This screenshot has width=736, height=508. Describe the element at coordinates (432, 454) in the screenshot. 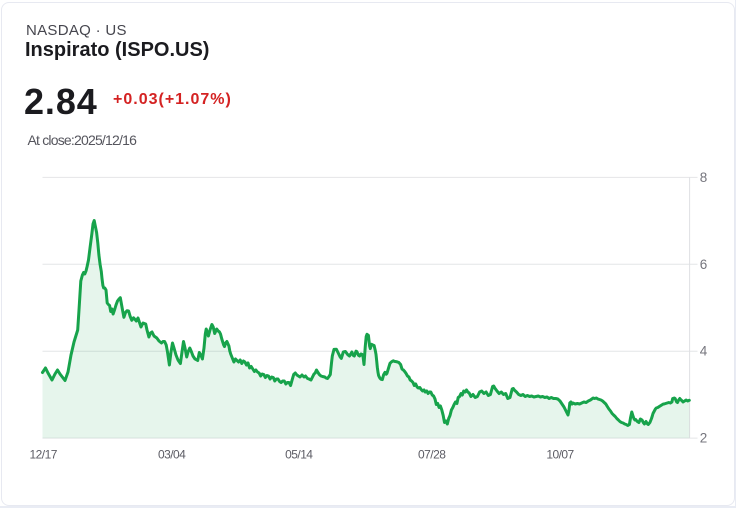

I see `svg-text: 07/28` at that location.